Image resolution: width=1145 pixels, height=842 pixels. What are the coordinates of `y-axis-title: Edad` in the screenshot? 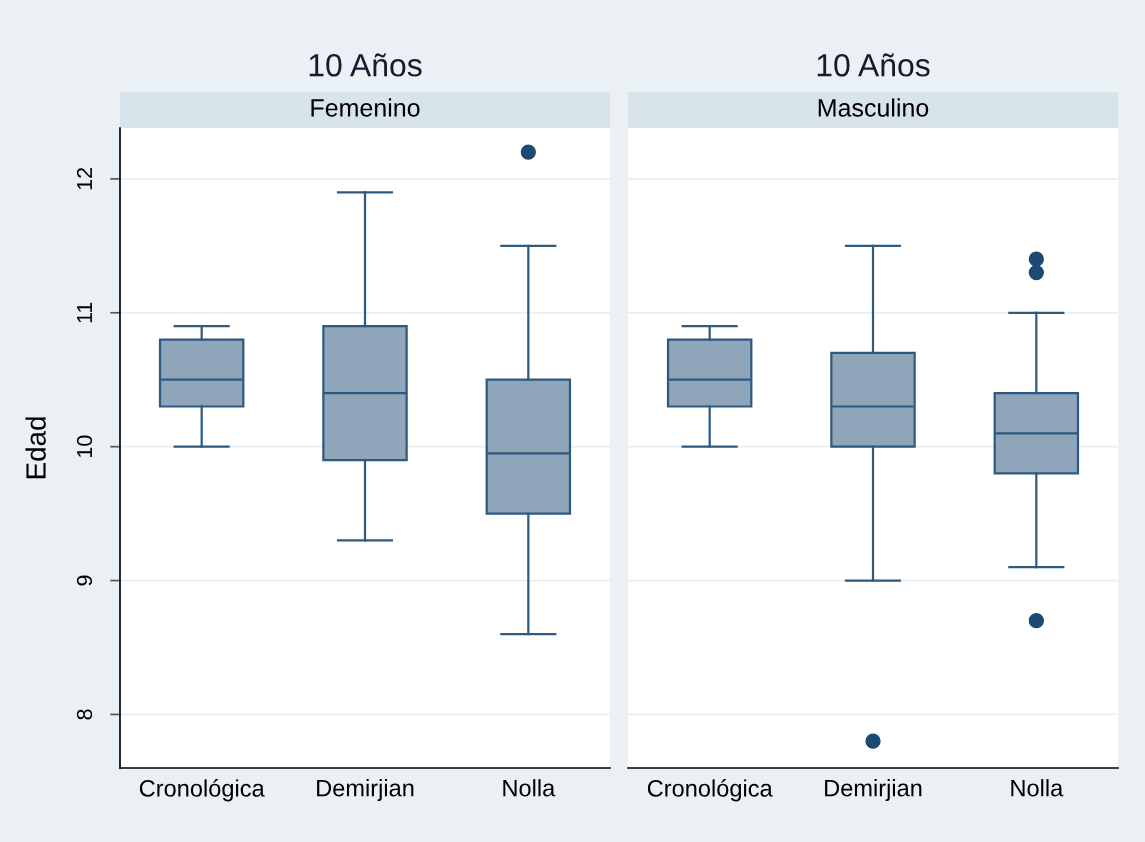 It's located at (35, 448).